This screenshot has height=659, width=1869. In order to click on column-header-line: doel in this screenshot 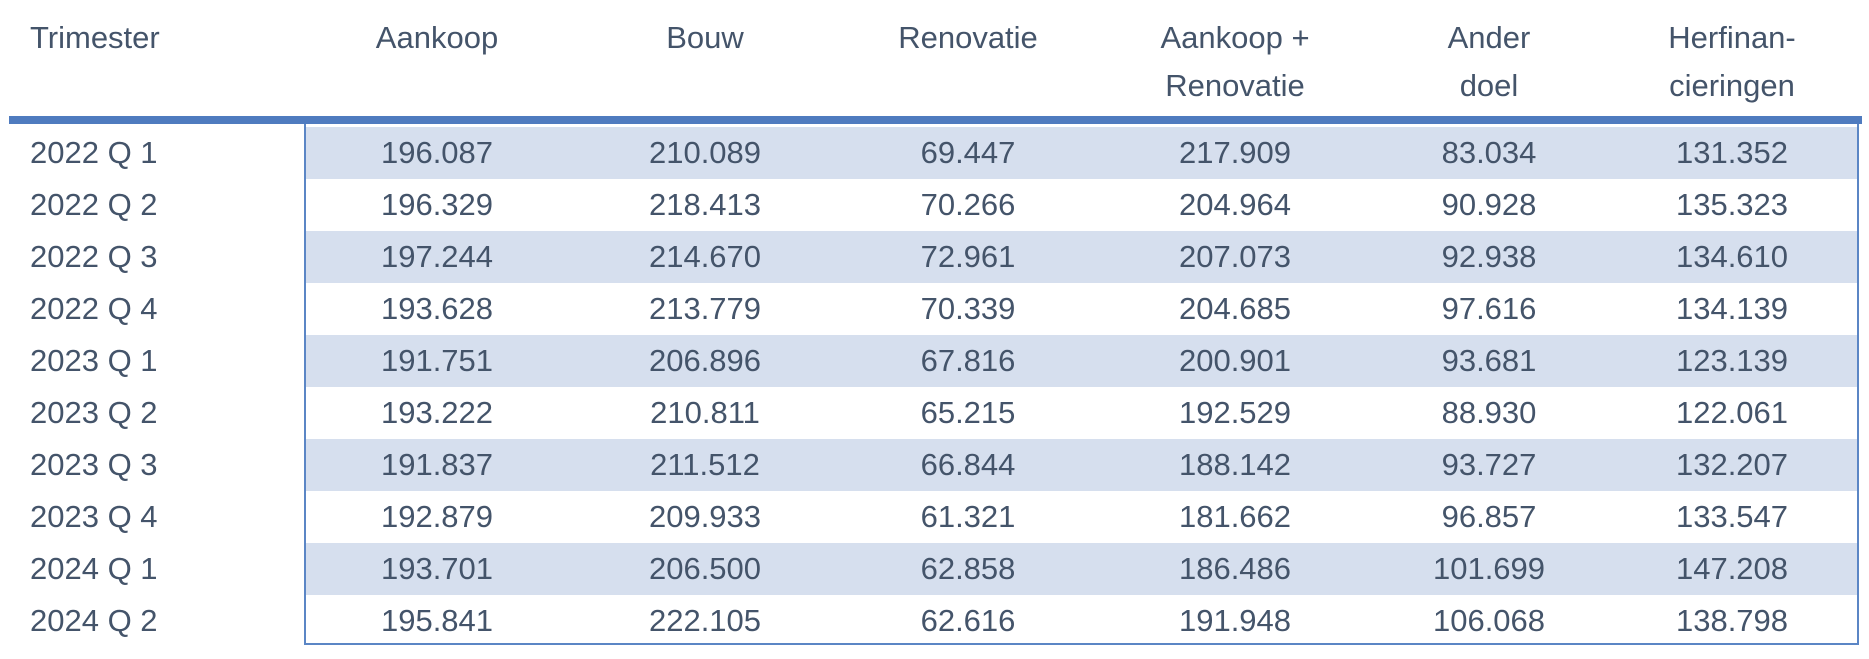, I will do `click(1489, 85)`.